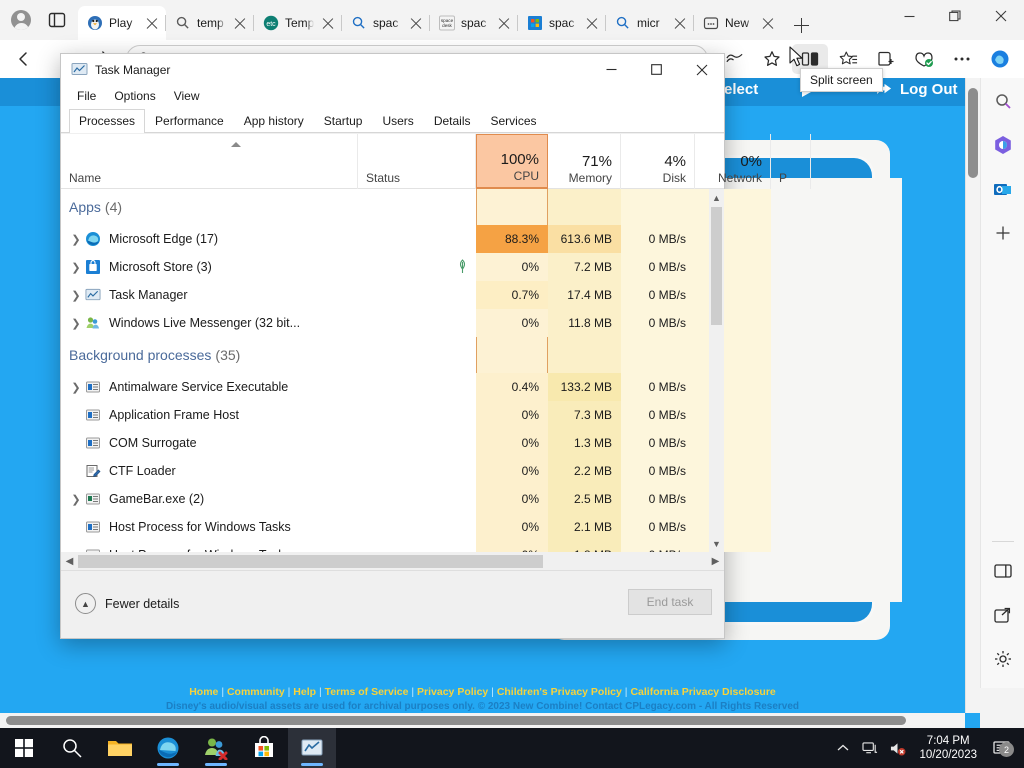 This screenshot has height=768, width=1024. What do you see at coordinates (512, 161) in the screenshot?
I see `column-header-cpu: 100% CPU` at bounding box center [512, 161].